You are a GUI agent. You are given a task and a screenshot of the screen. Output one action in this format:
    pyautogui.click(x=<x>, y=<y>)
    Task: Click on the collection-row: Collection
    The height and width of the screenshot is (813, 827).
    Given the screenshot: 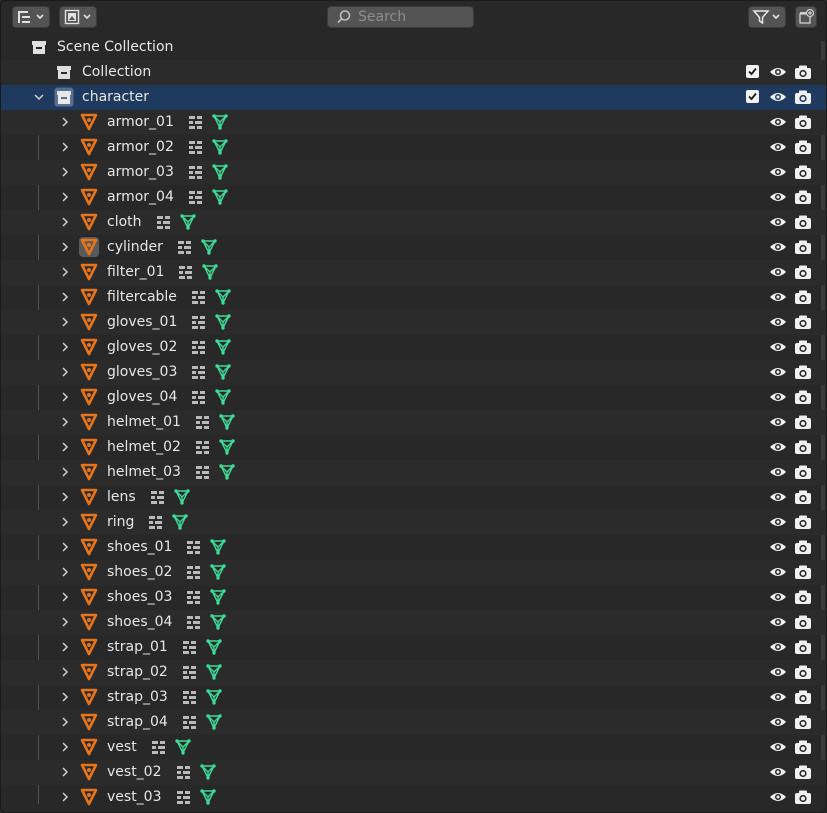 What is the action you would take?
    pyautogui.click(x=413, y=72)
    